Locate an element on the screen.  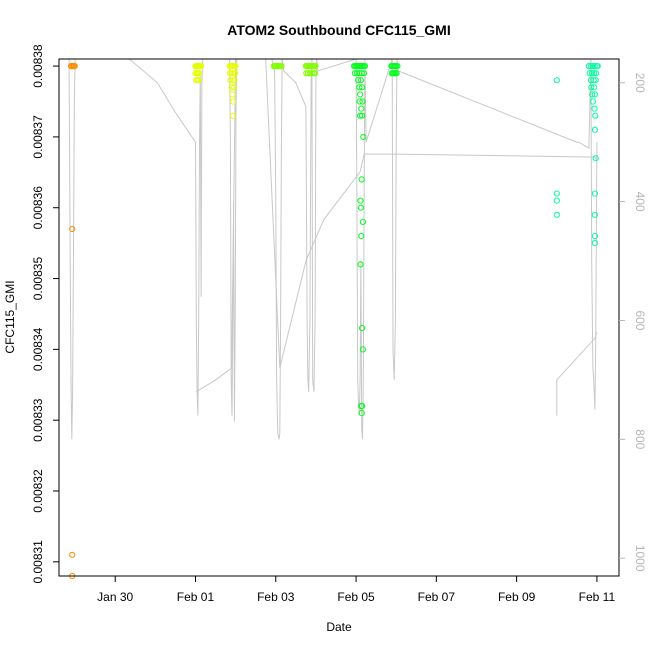
y-tick-label: 0.00833 is located at coordinates (38, 420).